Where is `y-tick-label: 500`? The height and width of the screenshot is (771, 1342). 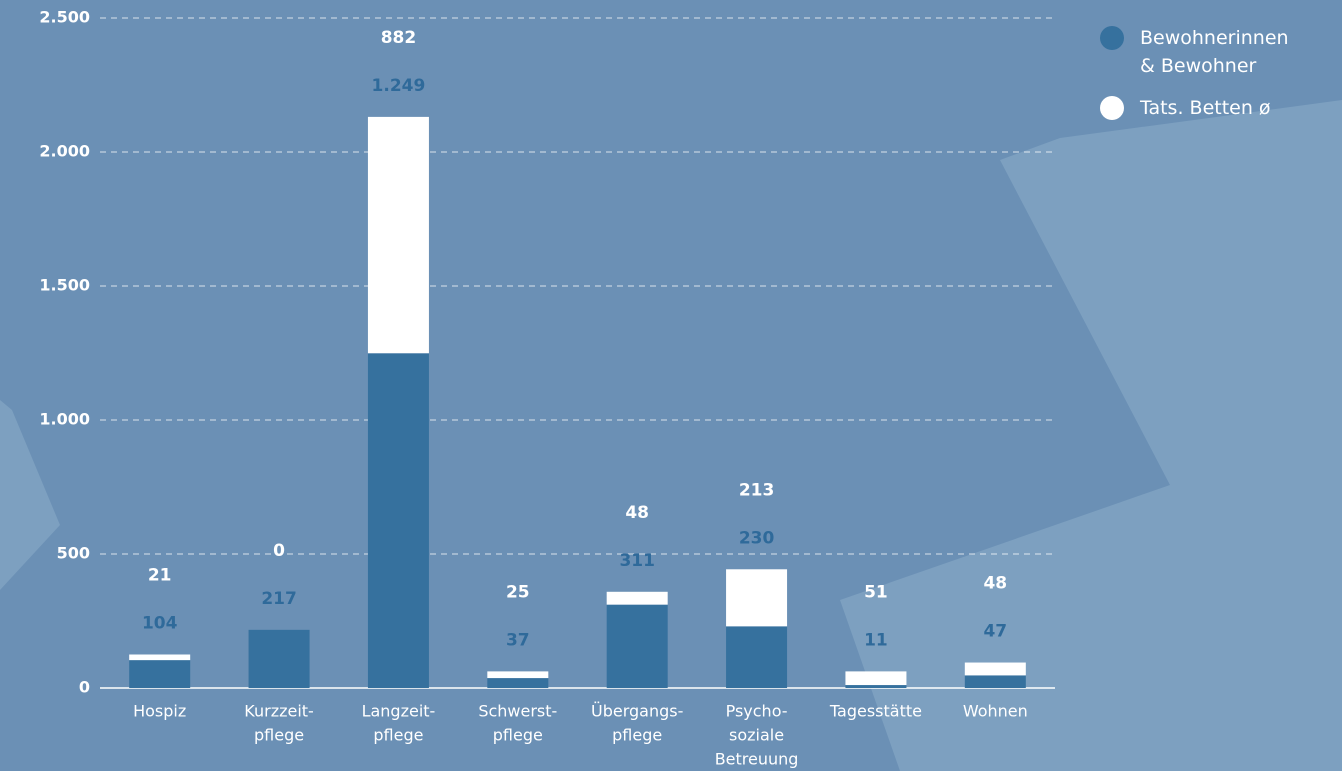 y-tick-label: 500 is located at coordinates (73, 553).